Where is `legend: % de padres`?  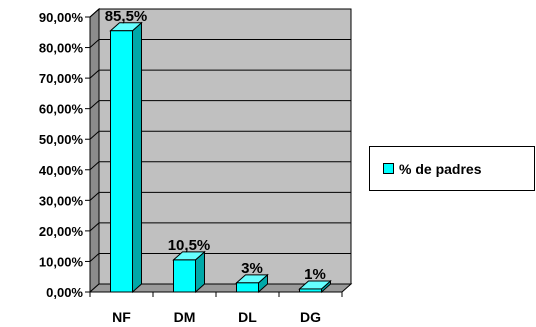 legend: % de padres is located at coordinates (452, 168).